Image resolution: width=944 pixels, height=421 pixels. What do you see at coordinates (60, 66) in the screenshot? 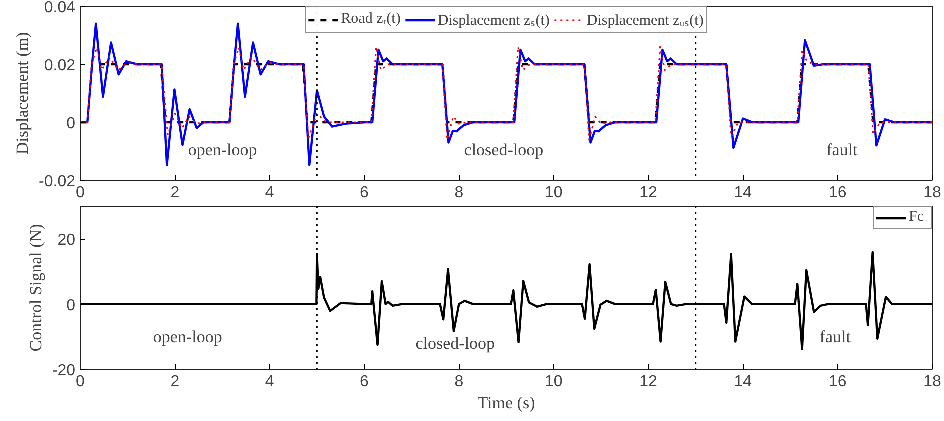
I see `y-tick-label: 0.02` at bounding box center [60, 66].